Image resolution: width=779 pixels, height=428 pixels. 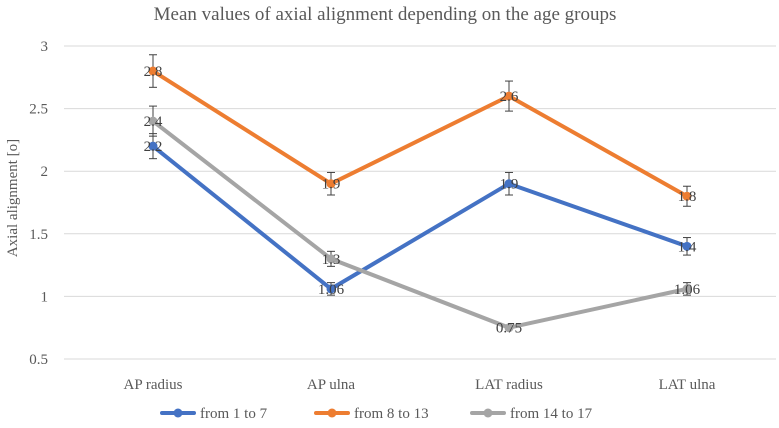 What do you see at coordinates (234, 414) in the screenshot?
I see `legend-label: from 1 to 7` at bounding box center [234, 414].